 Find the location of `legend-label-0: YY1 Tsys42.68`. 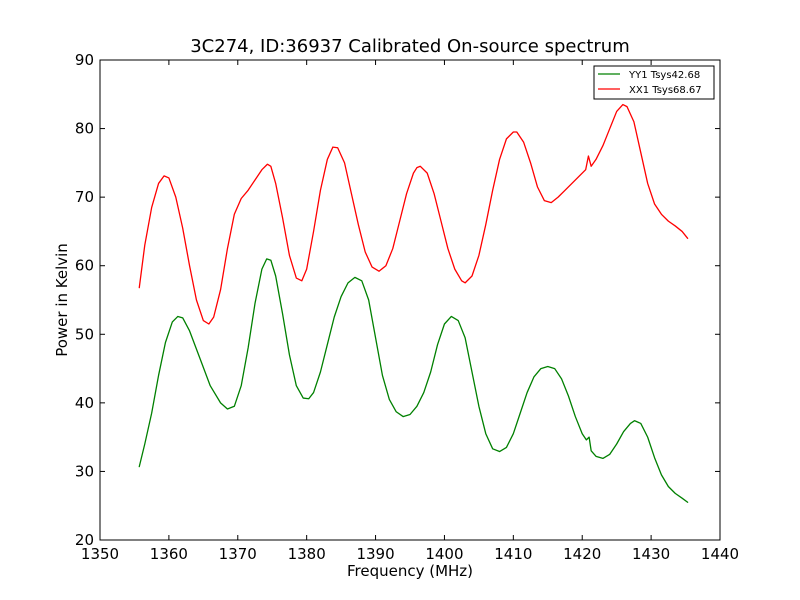

legend-label-0: YY1 Tsys42.68 is located at coordinates (664, 75).